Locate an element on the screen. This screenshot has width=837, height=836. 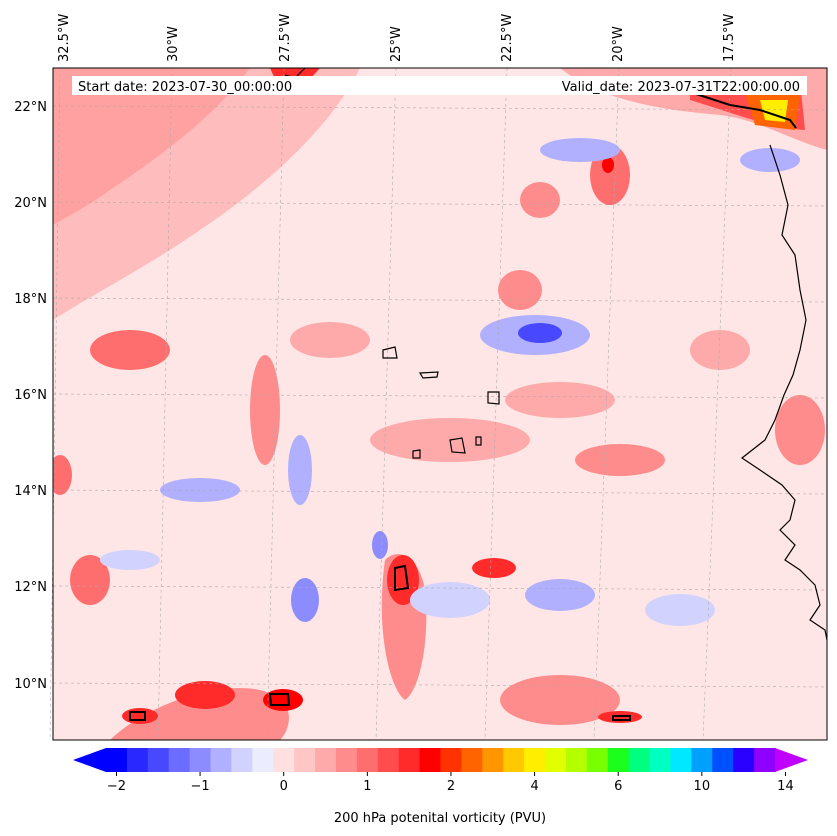
lon-label: 30°W is located at coordinates (173, 44).